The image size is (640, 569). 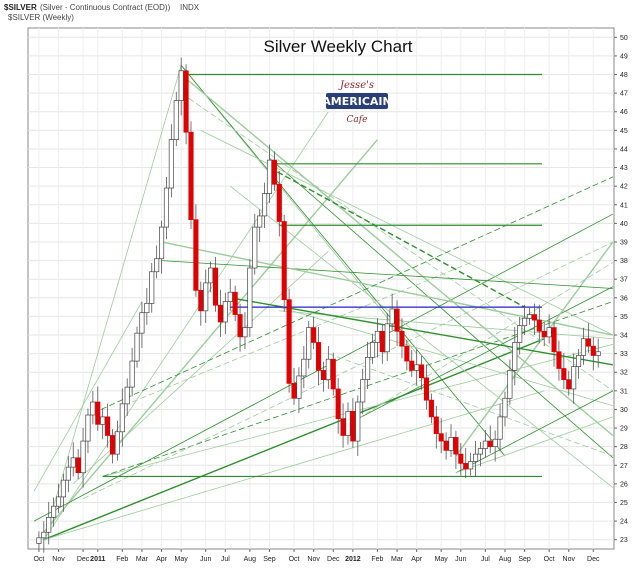 I want to click on y-tick-label: 24, so click(x=624, y=522).